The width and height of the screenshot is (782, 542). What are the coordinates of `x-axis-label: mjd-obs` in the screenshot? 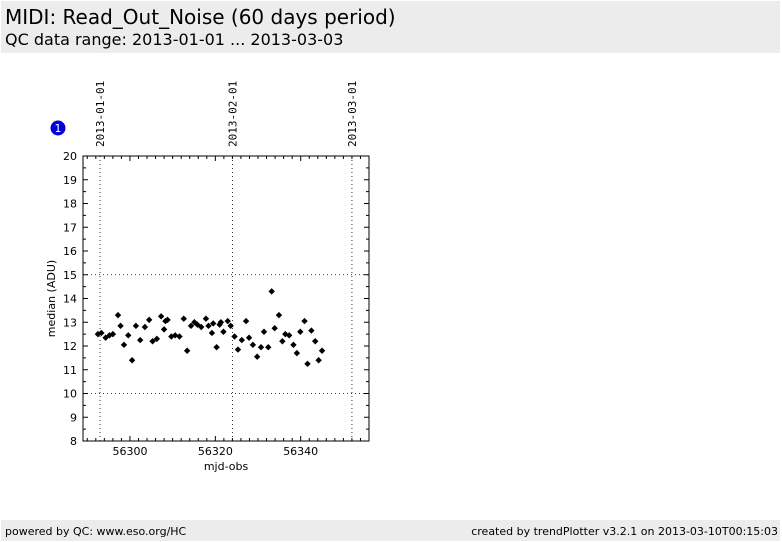 It's located at (226, 466).